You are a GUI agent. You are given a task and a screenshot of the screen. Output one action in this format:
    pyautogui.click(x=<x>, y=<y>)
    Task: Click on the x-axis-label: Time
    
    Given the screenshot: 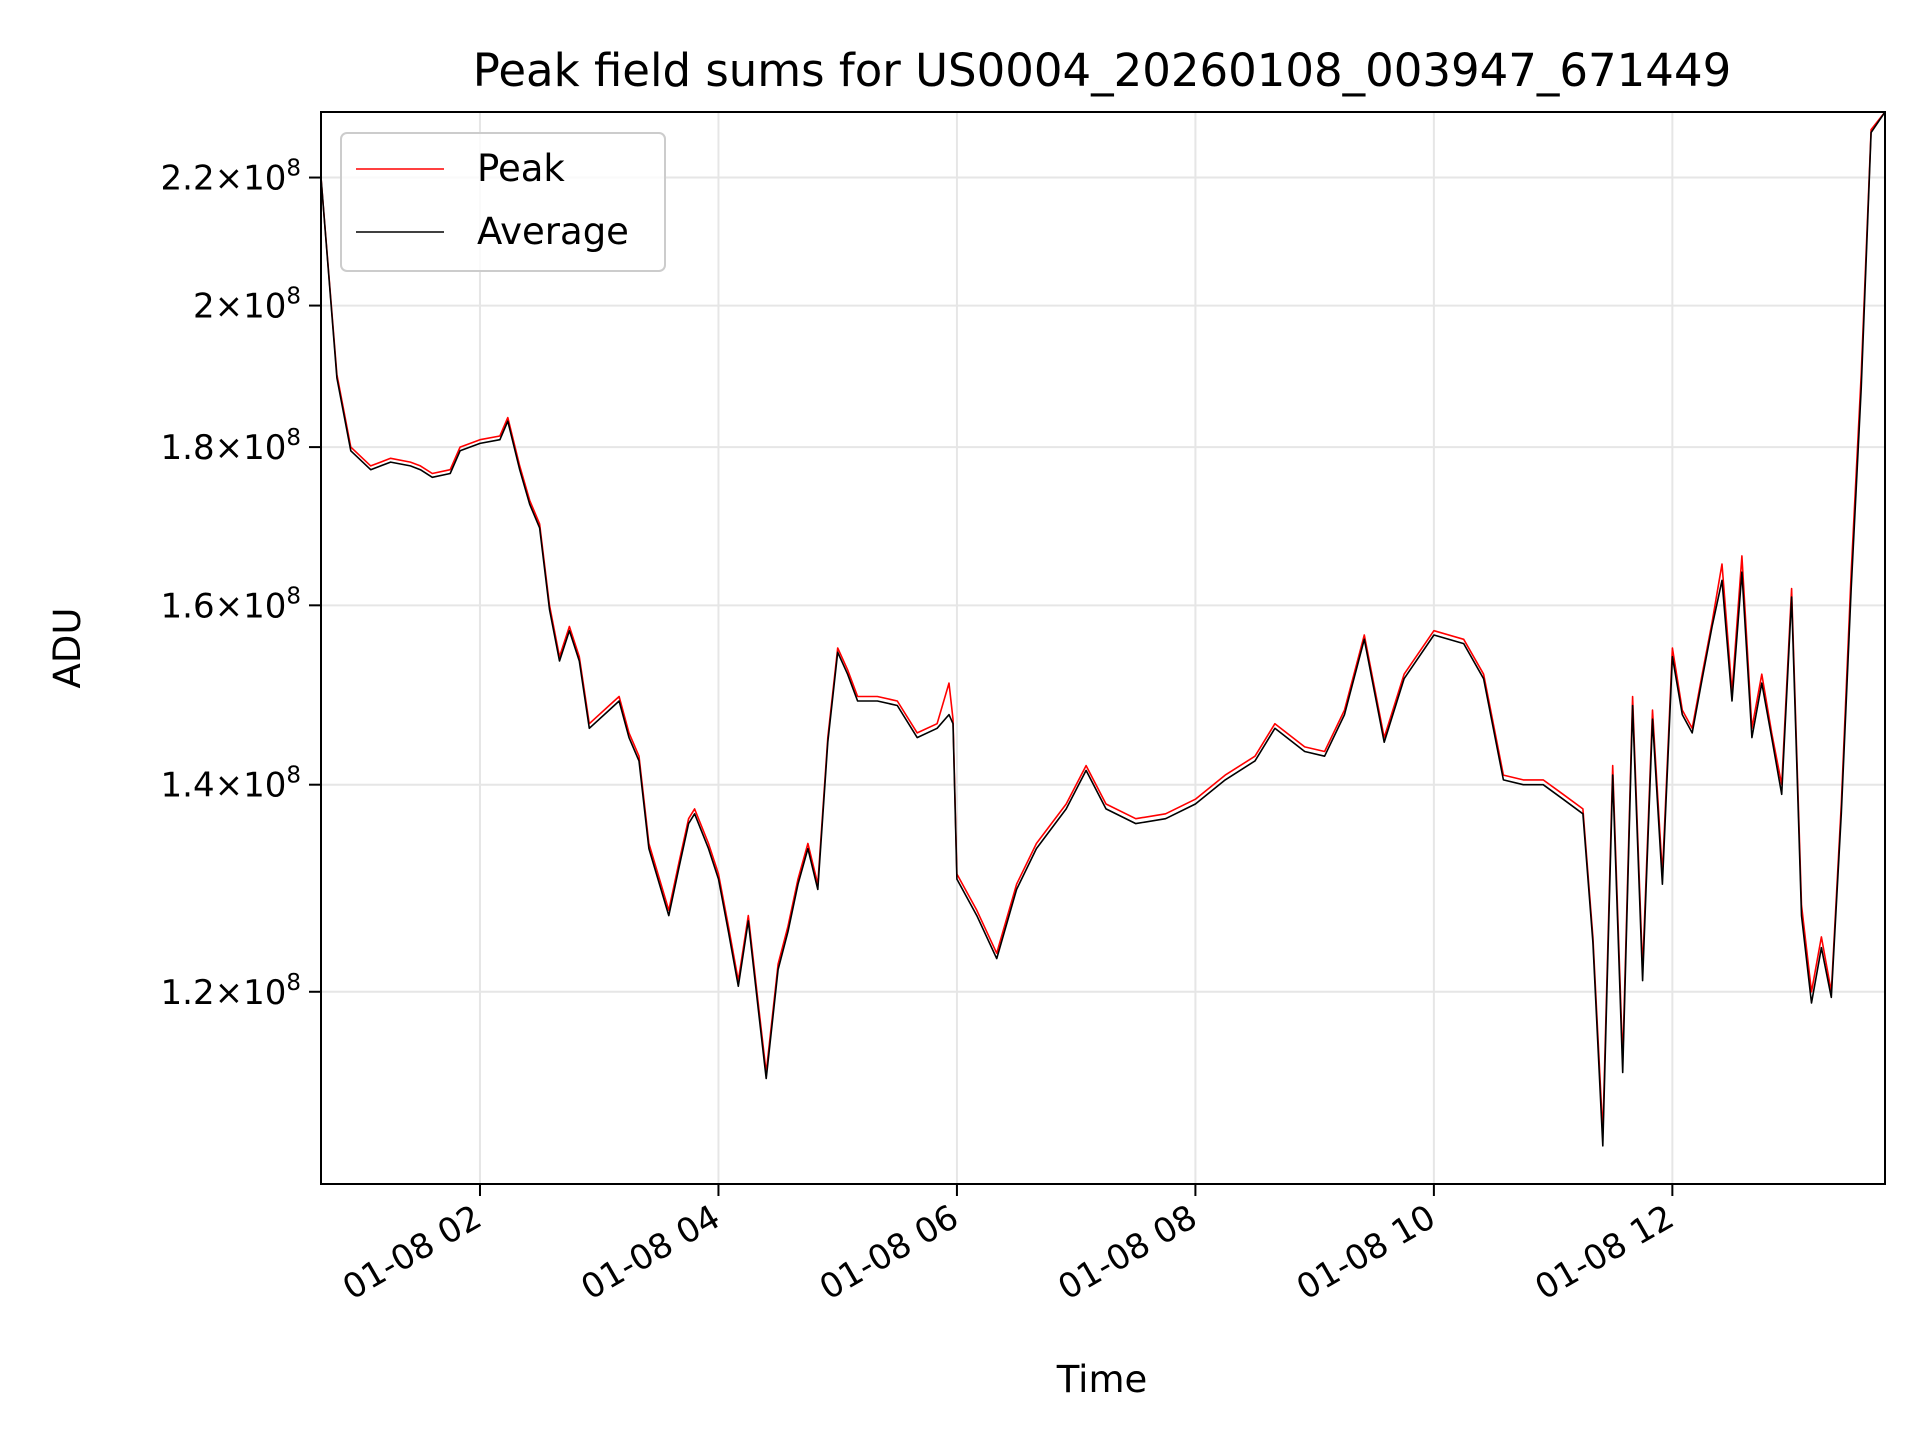 What is the action you would take?
    pyautogui.click(x=1102, y=1379)
    